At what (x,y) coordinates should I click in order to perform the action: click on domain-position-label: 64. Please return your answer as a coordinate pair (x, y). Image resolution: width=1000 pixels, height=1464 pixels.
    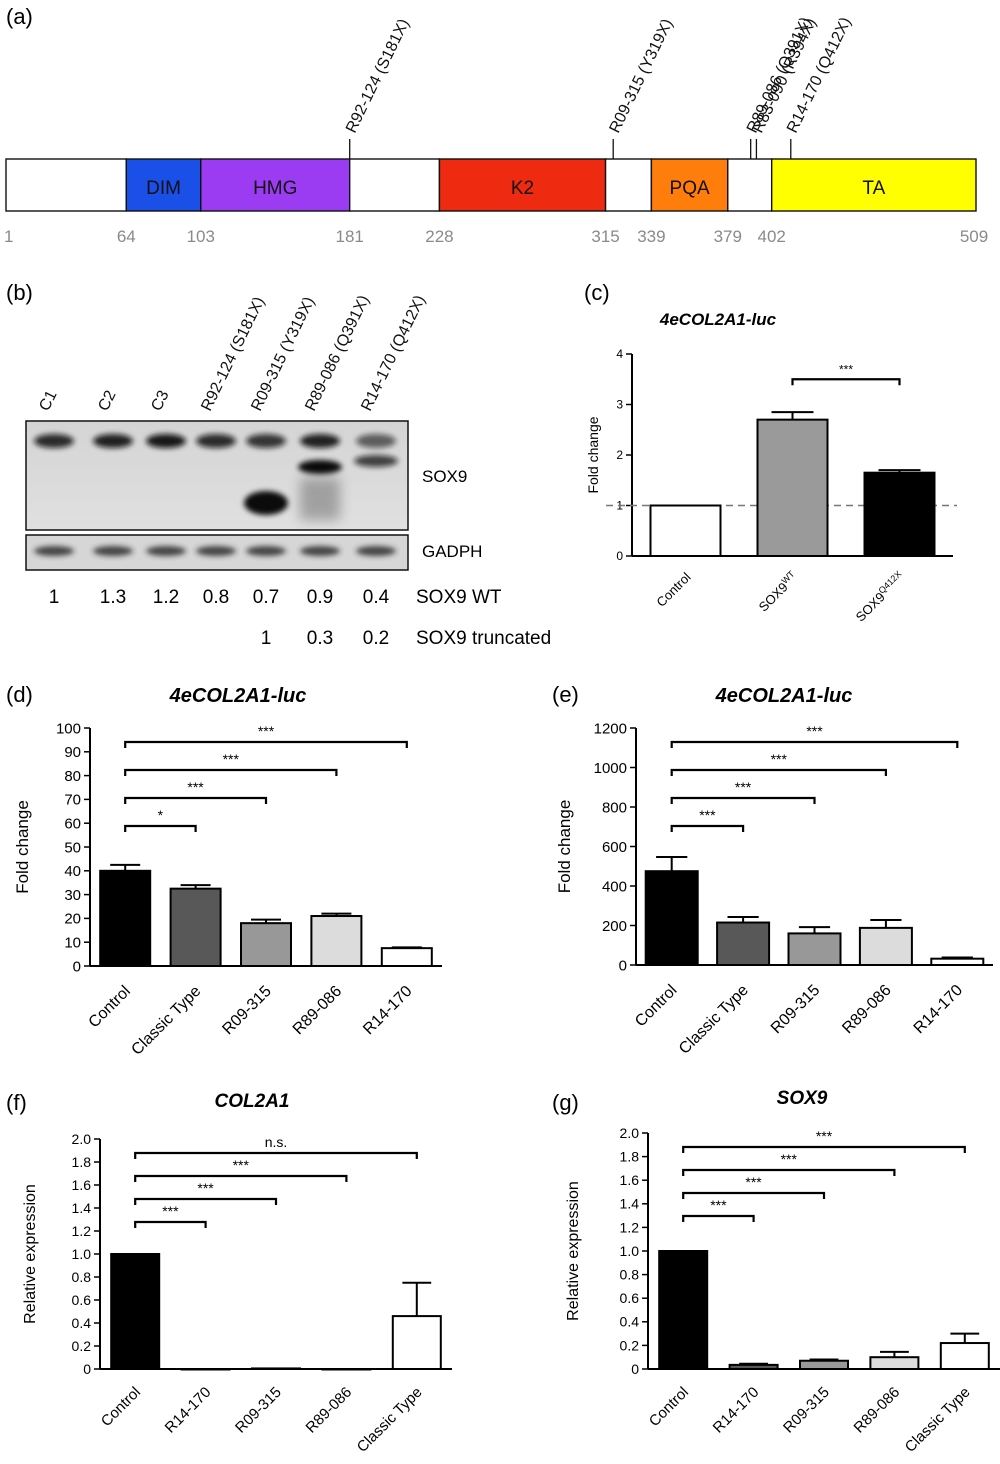
    Looking at the image, I should click on (126, 236).